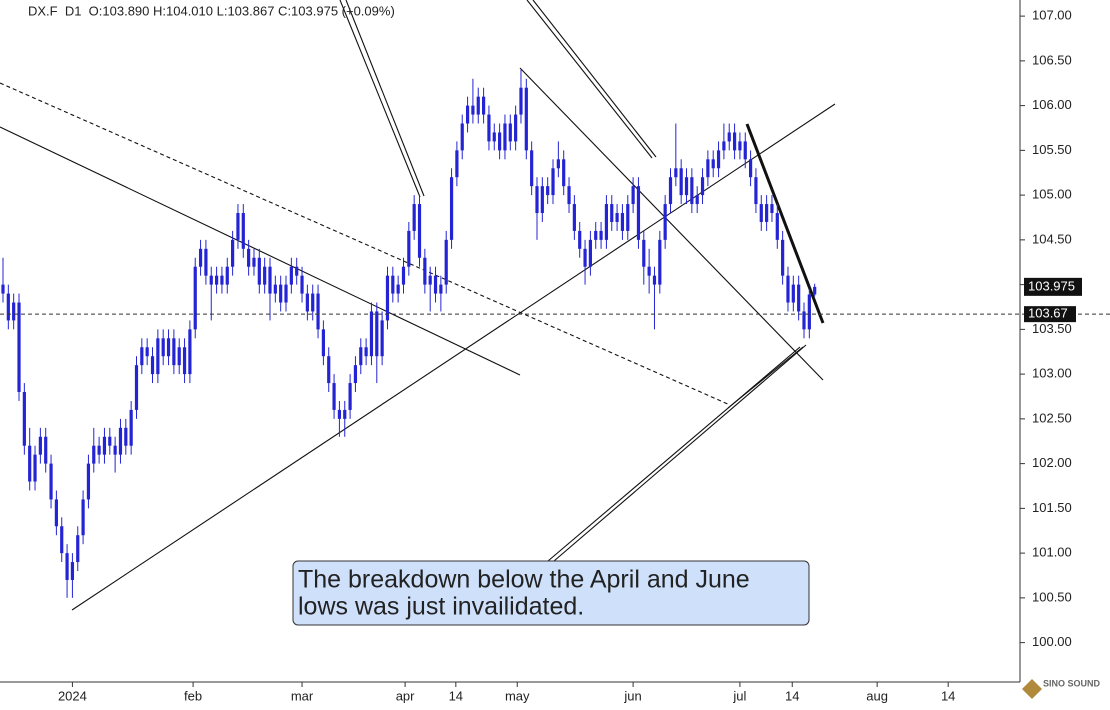  What do you see at coordinates (1052, 15) in the screenshot?
I see `y-tick-label: 107.00` at bounding box center [1052, 15].